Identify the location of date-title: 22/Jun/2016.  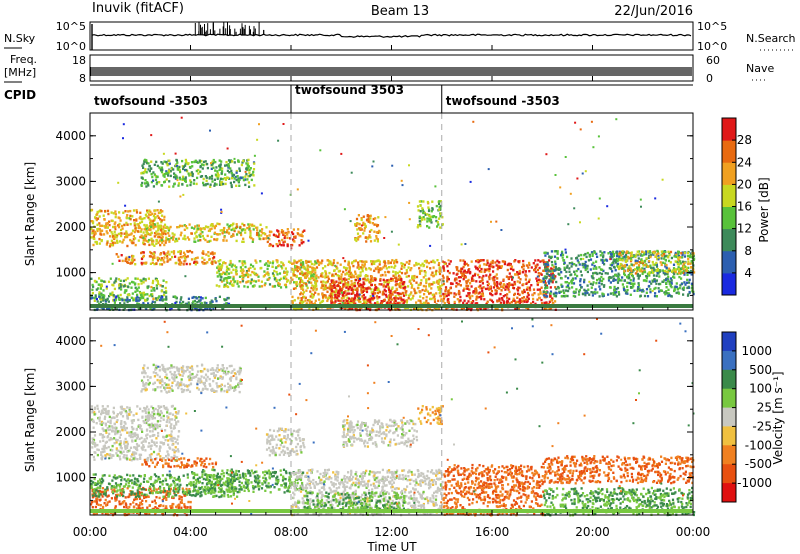
(653, 11).